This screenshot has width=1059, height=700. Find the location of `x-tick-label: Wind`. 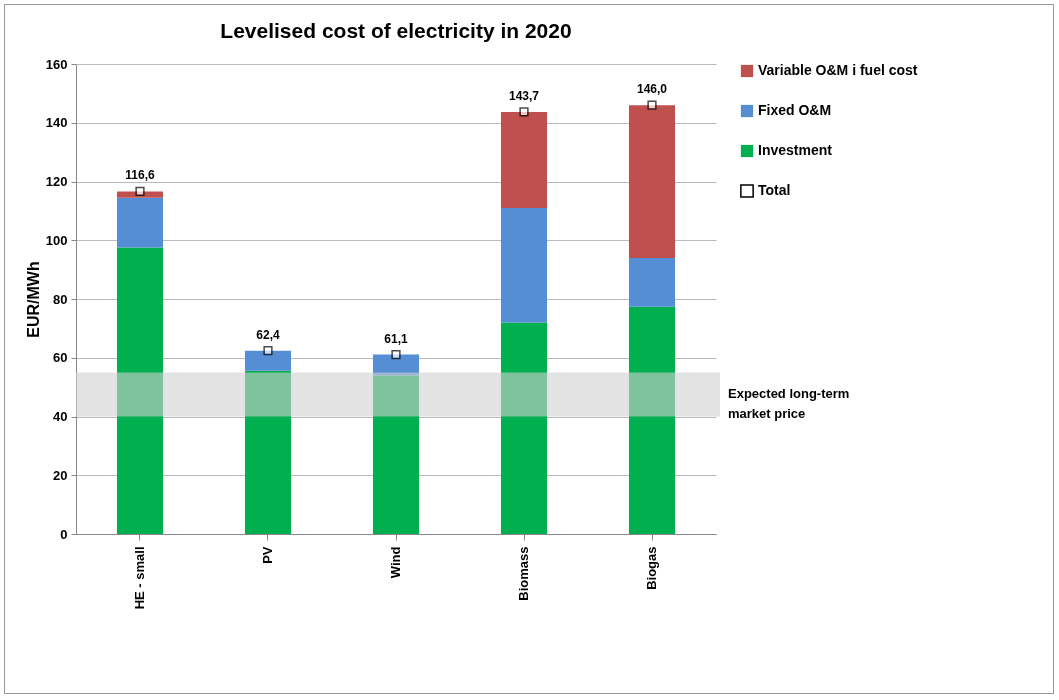

x-tick-label: Wind is located at coordinates (395, 562).